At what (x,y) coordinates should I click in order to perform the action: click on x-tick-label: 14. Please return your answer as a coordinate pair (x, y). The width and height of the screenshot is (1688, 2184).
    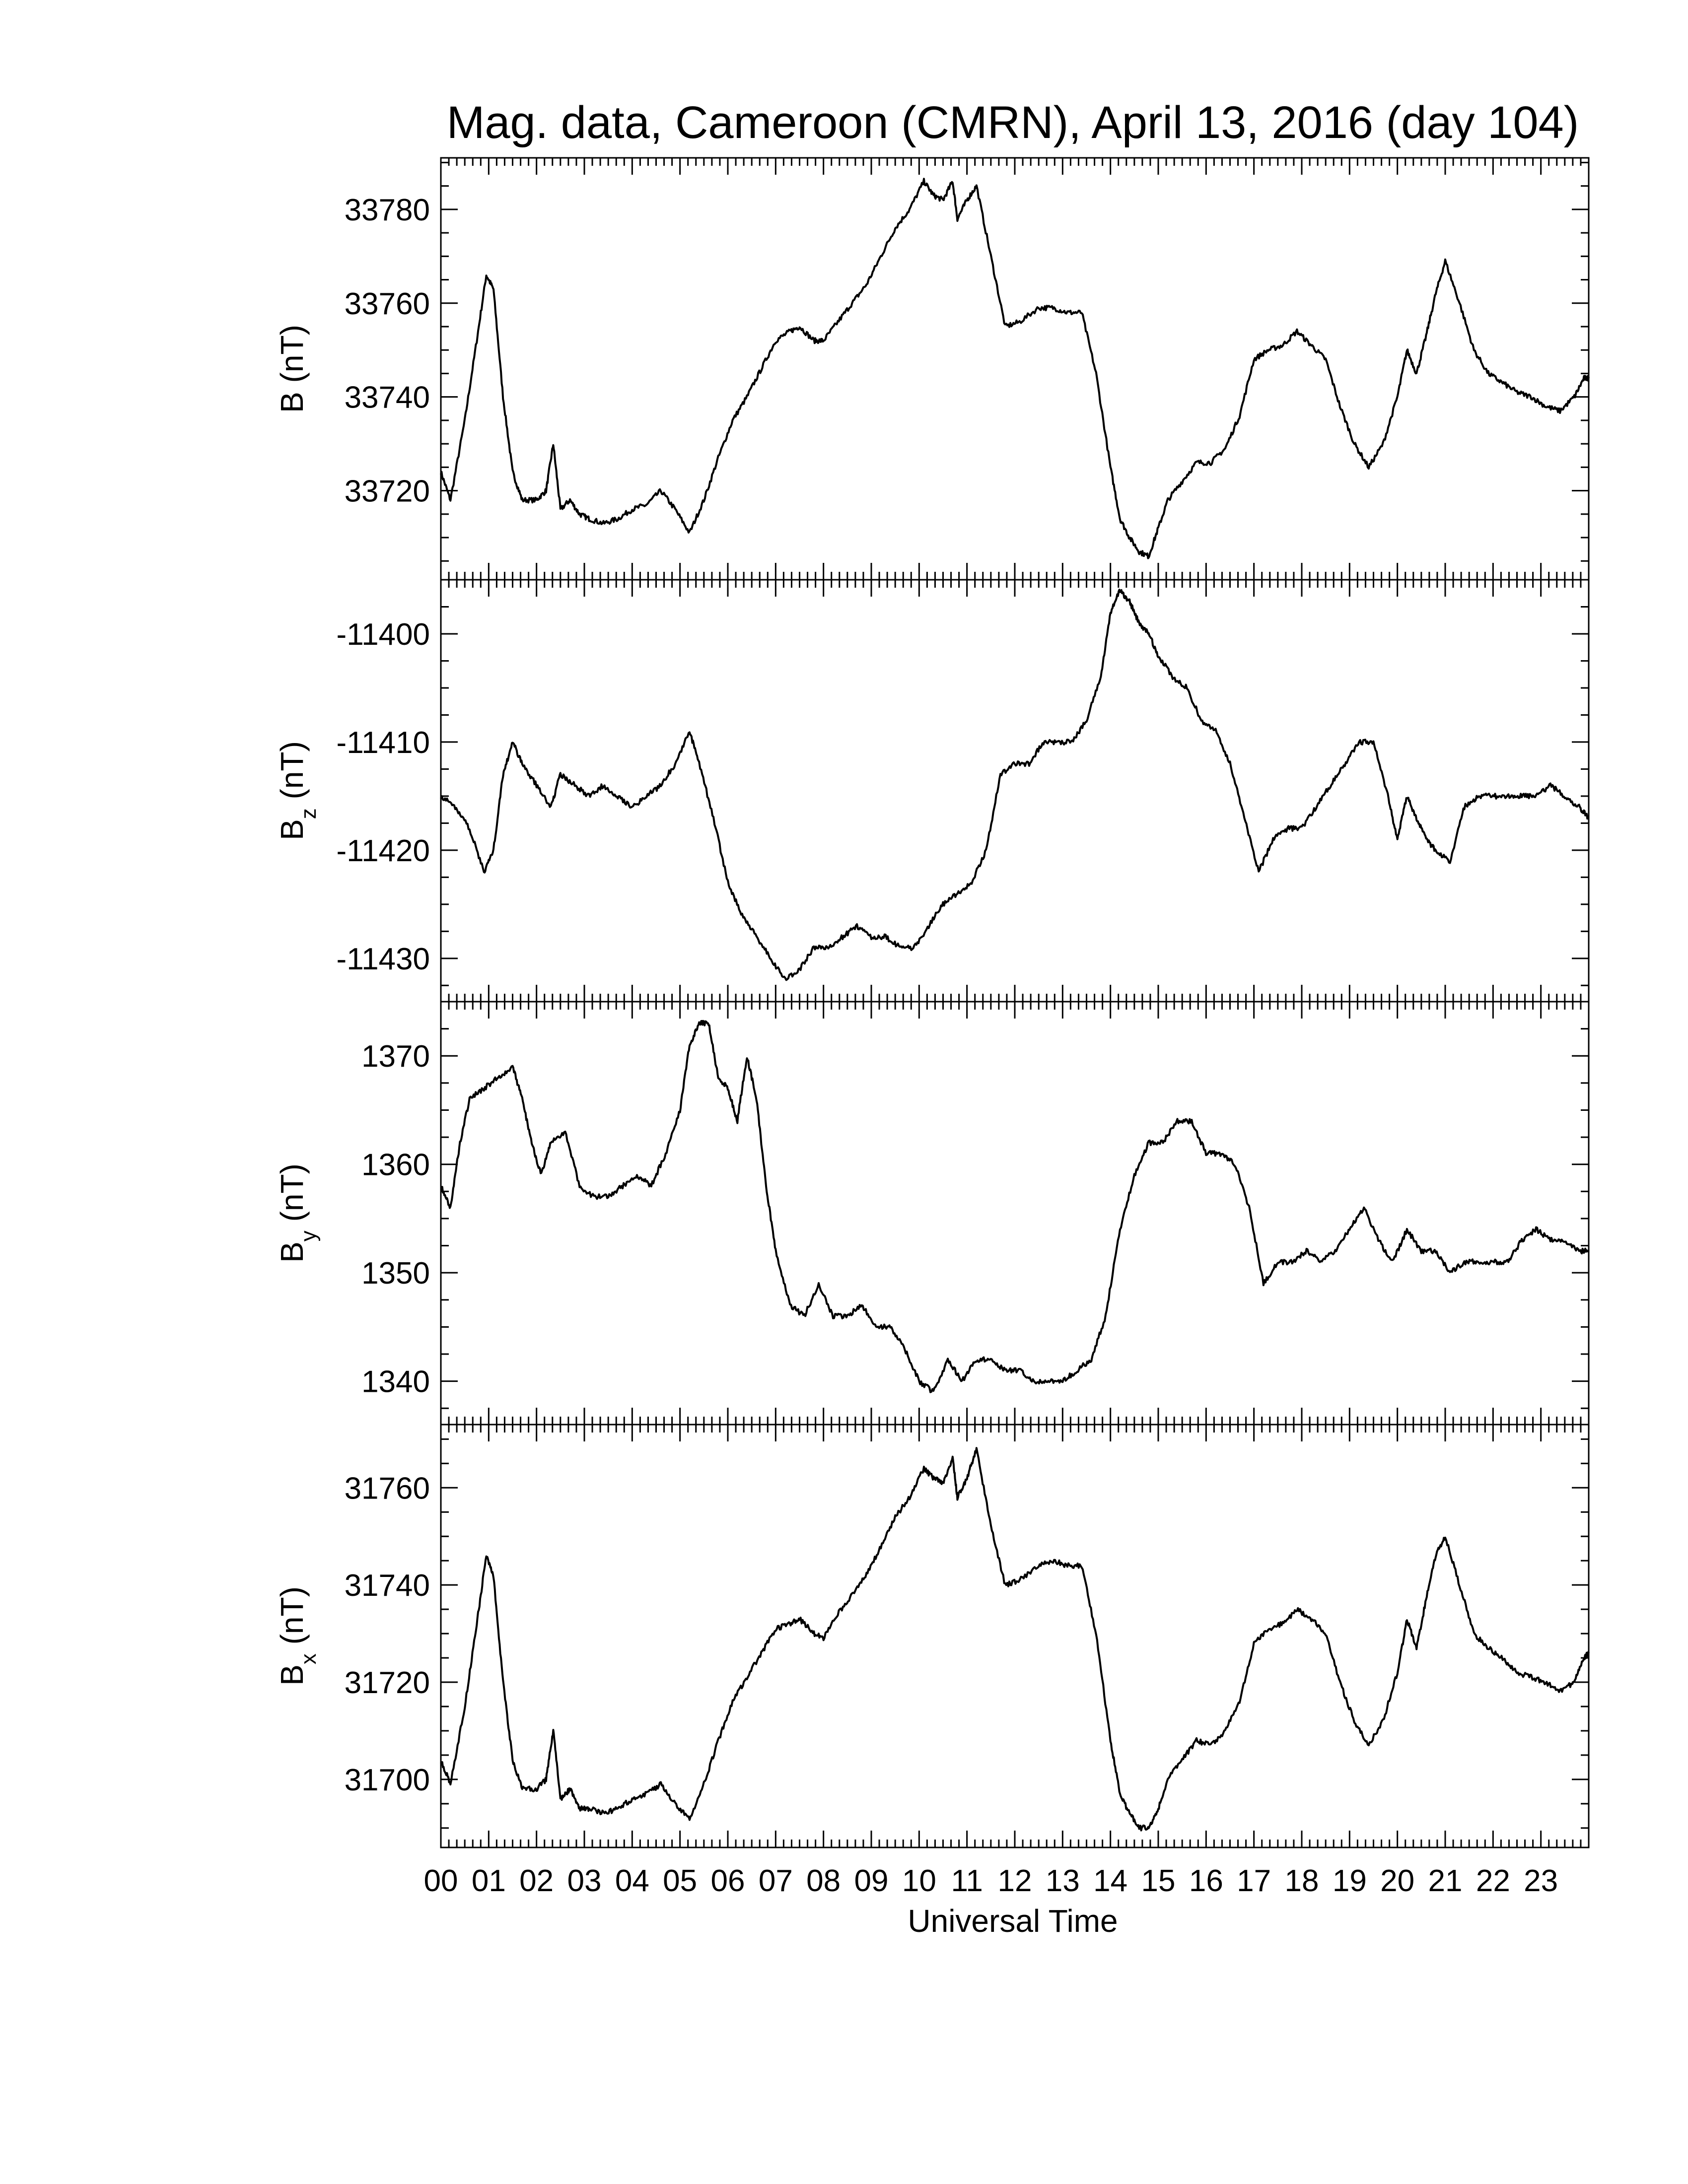
    Looking at the image, I should click on (1110, 1881).